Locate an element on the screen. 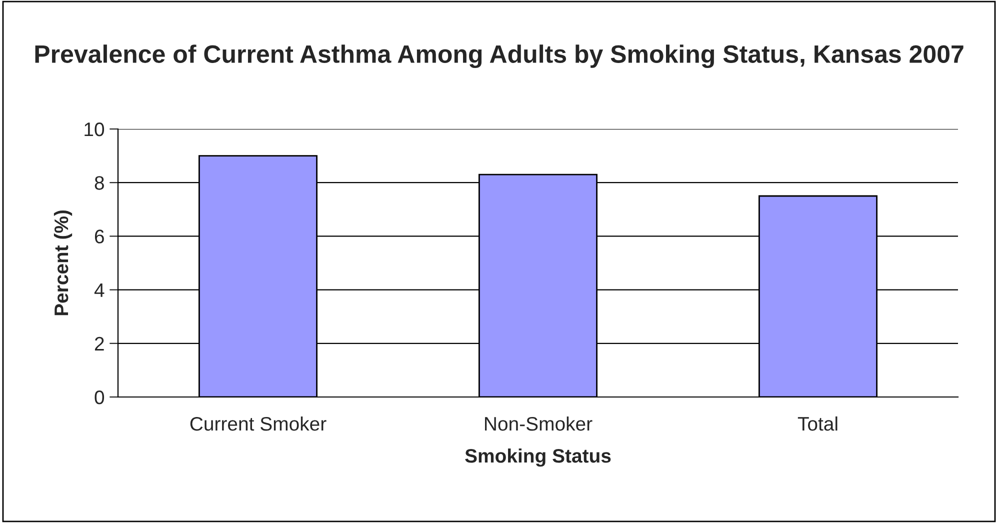  x-tick-label: Current Smoker is located at coordinates (258, 423).